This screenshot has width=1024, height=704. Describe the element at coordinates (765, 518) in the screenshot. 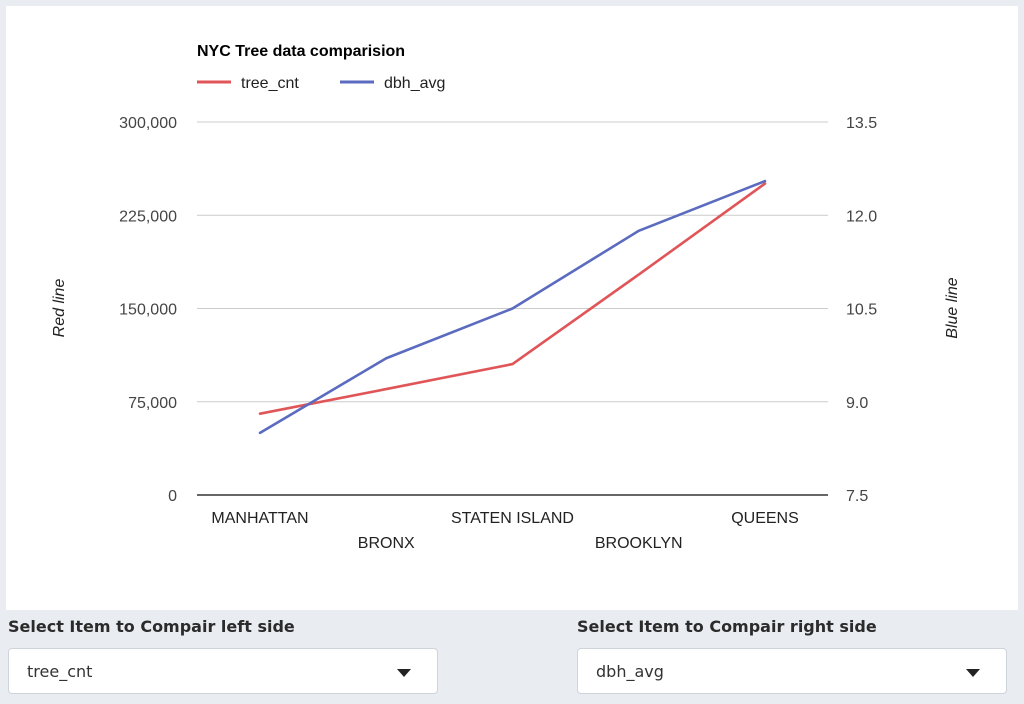

I see `x-tick-label: QUEENS` at that location.